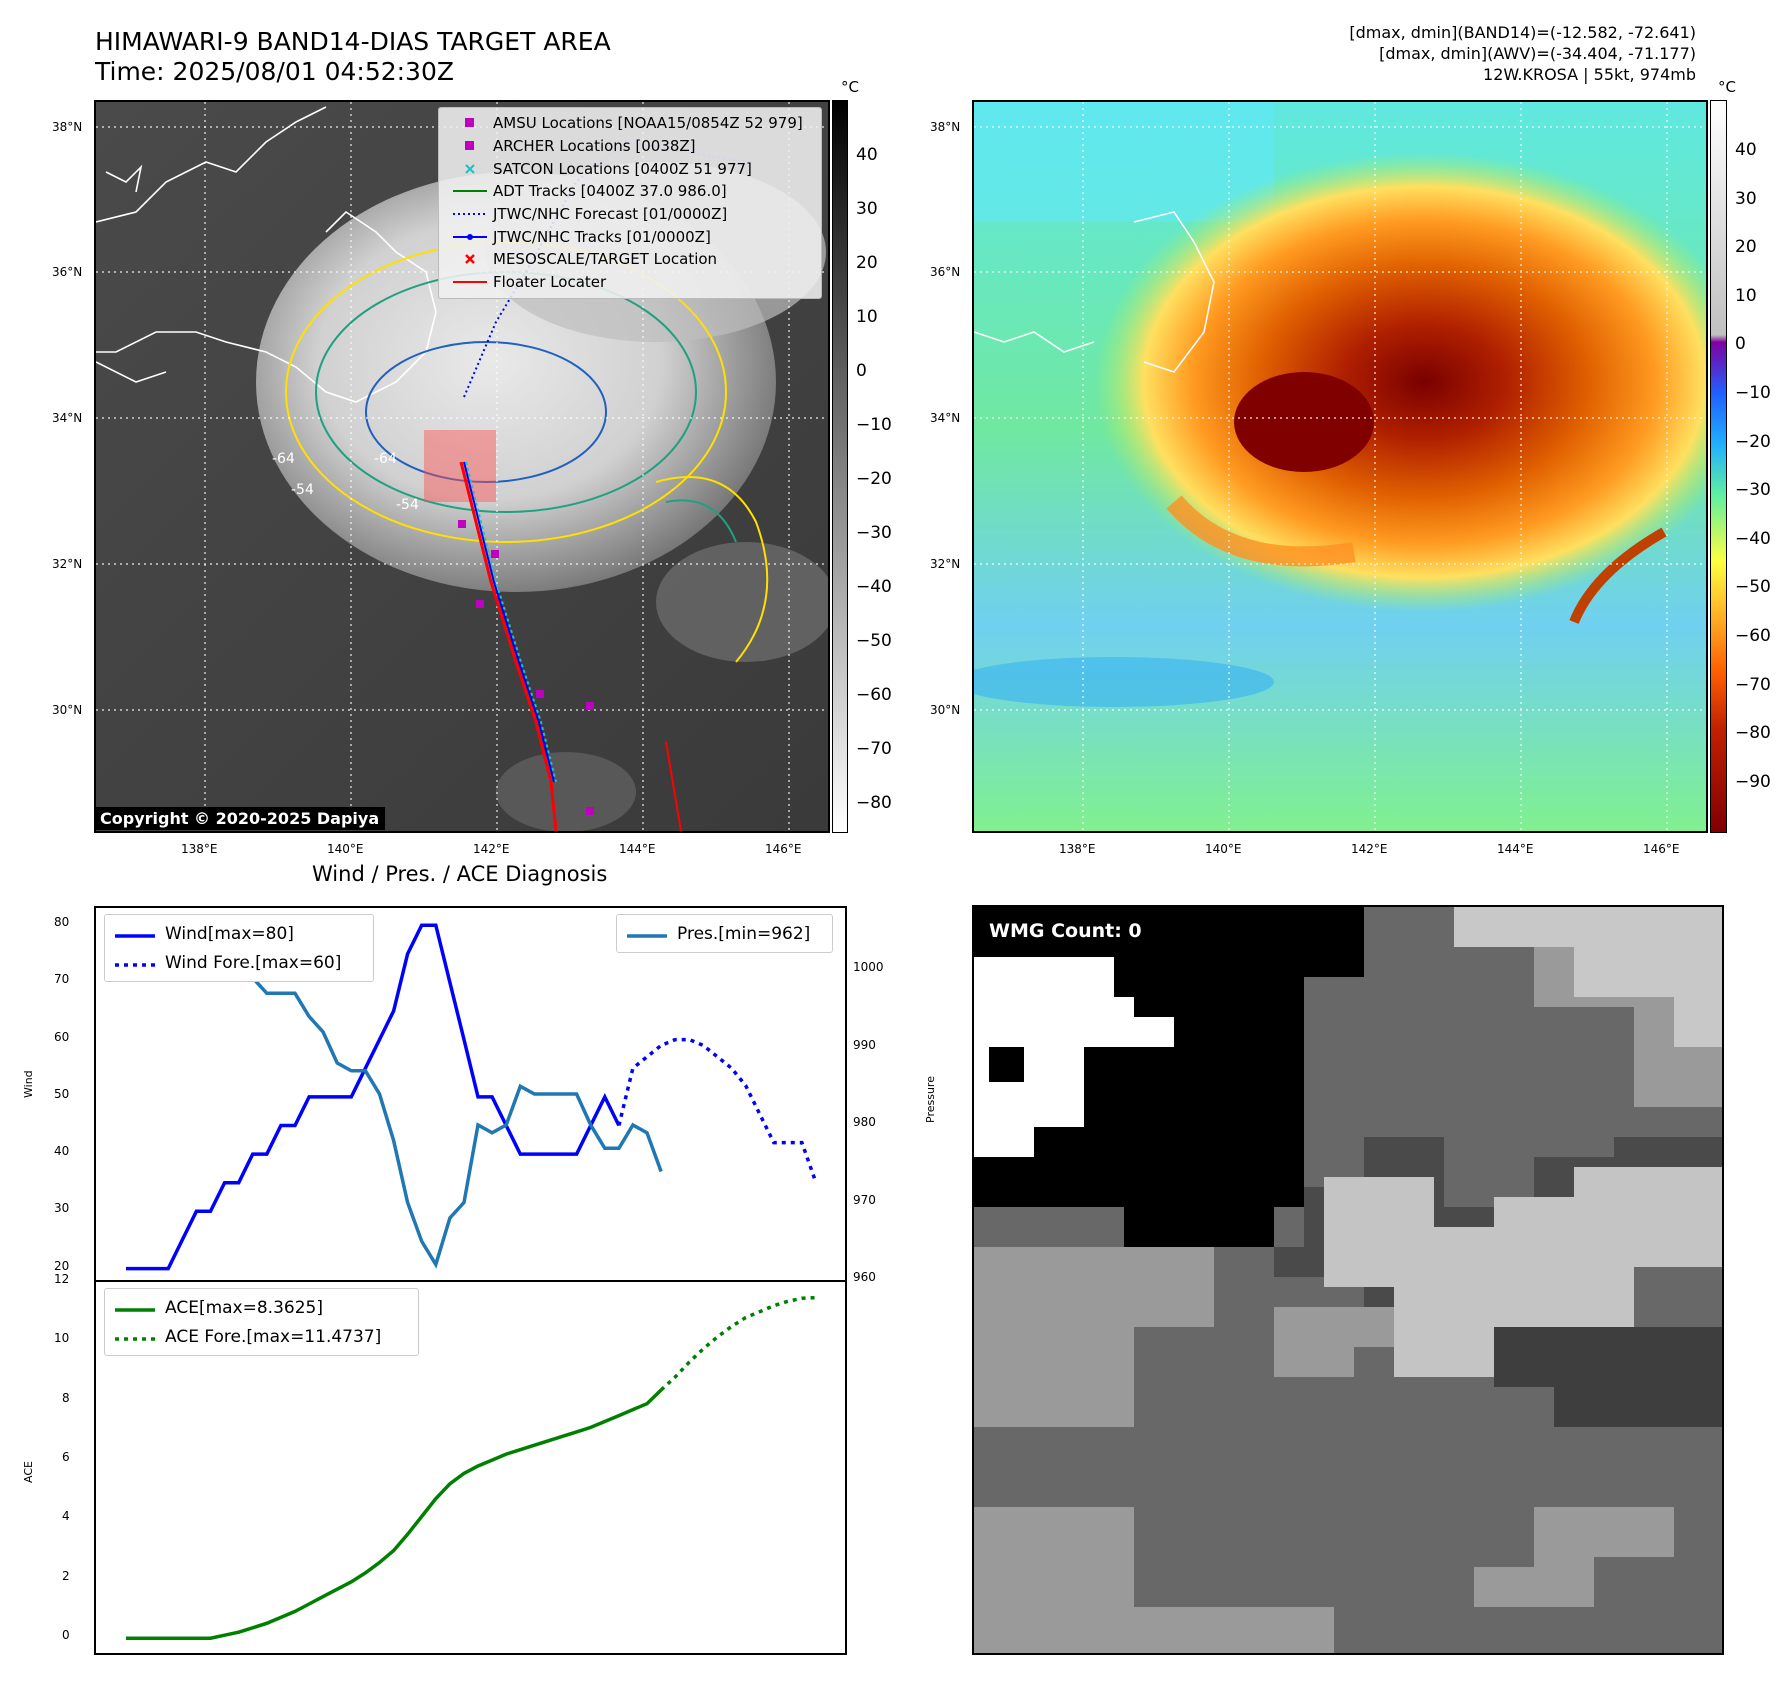 The height and width of the screenshot is (1690, 1788). What do you see at coordinates (62, 922) in the screenshot?
I see `wind-tick-label: 80` at bounding box center [62, 922].